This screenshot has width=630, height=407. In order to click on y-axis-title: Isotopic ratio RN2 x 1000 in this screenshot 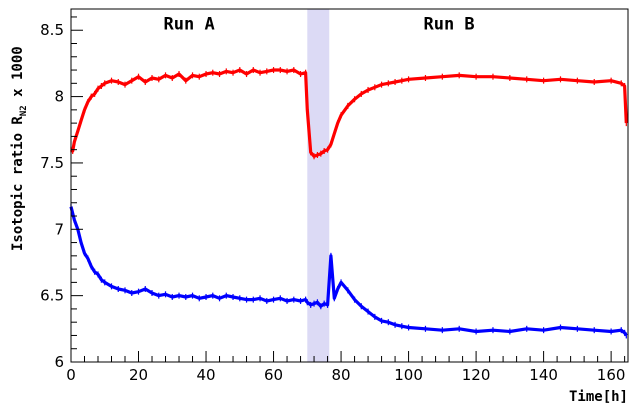, I will do `click(19, 148)`.